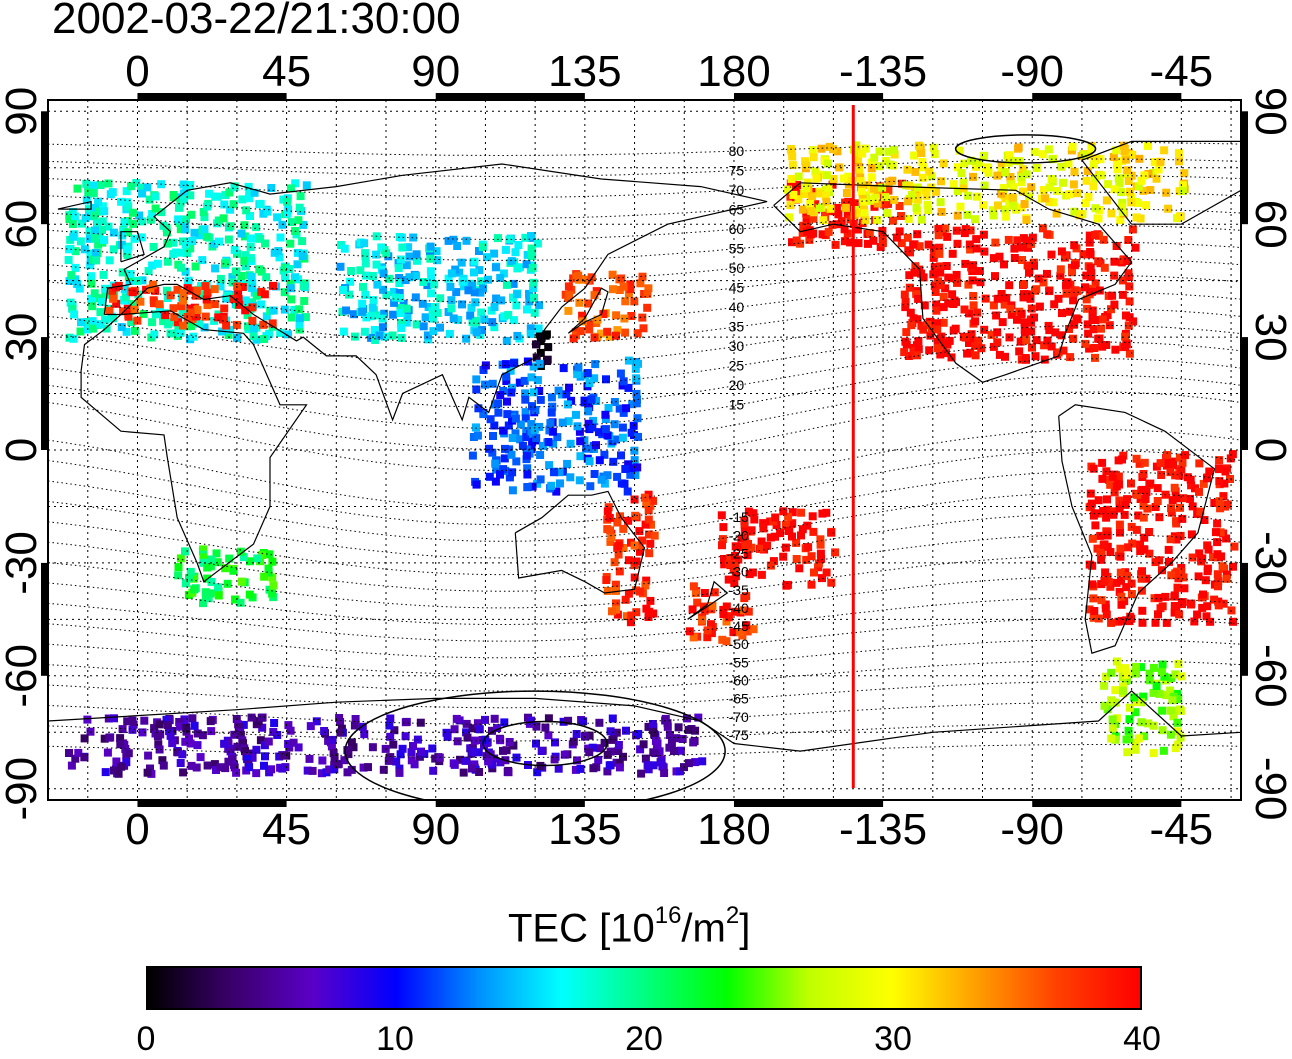 Image resolution: width=1292 pixels, height=1059 pixels. What do you see at coordinates (893, 1039) in the screenshot?
I see `colorbar-tick-label: 30` at bounding box center [893, 1039].